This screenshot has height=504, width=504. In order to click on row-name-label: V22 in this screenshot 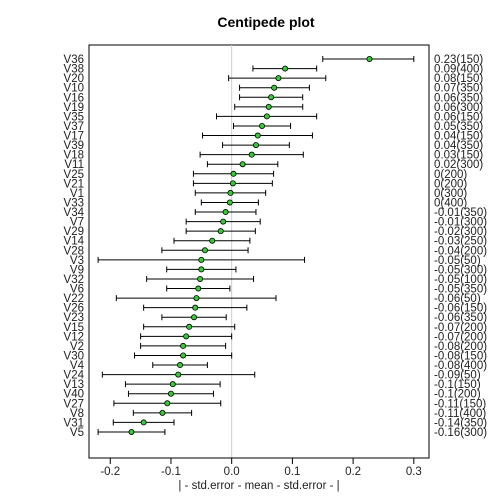, I will do `click(74, 299)`.